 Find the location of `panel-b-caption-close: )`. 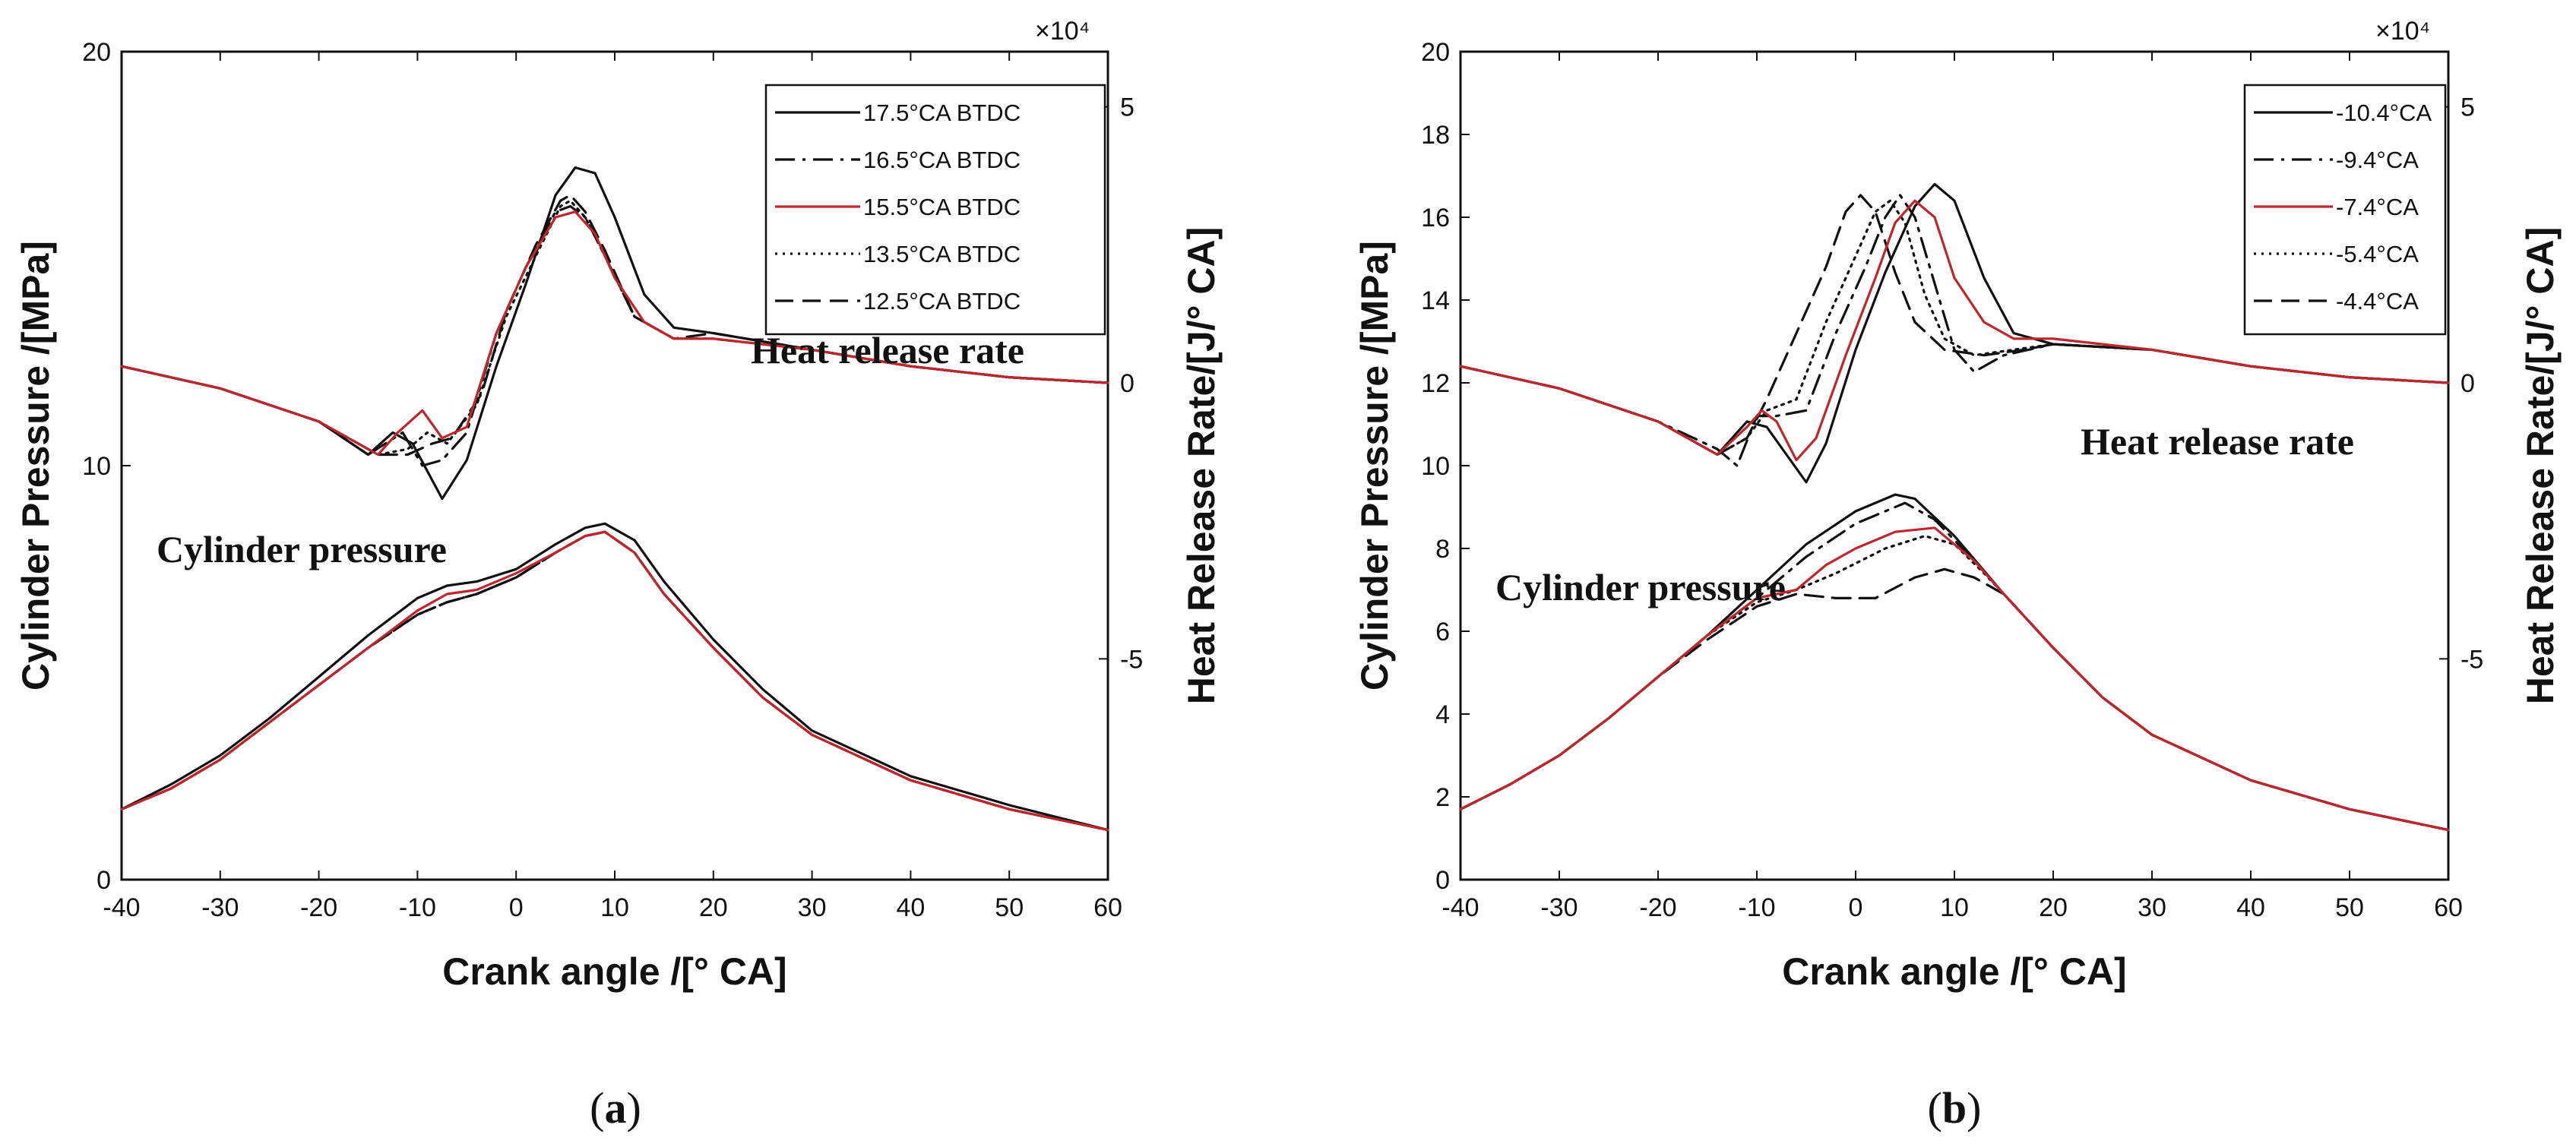

panel-b-caption-close: ) is located at coordinates (1974, 1108).